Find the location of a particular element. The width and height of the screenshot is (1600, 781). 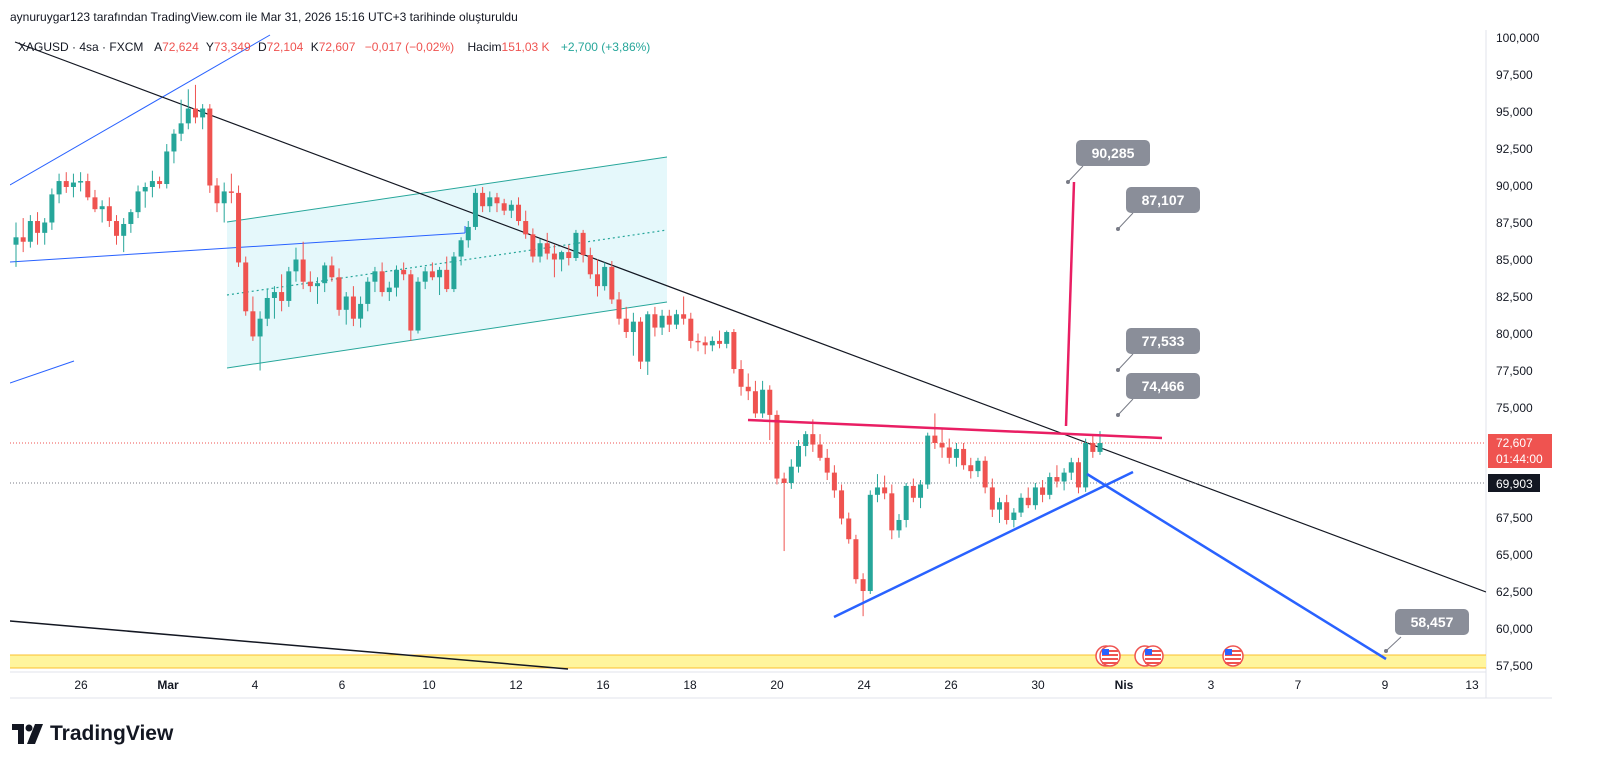

y-tick-label: 62,500 is located at coordinates (1514, 592).